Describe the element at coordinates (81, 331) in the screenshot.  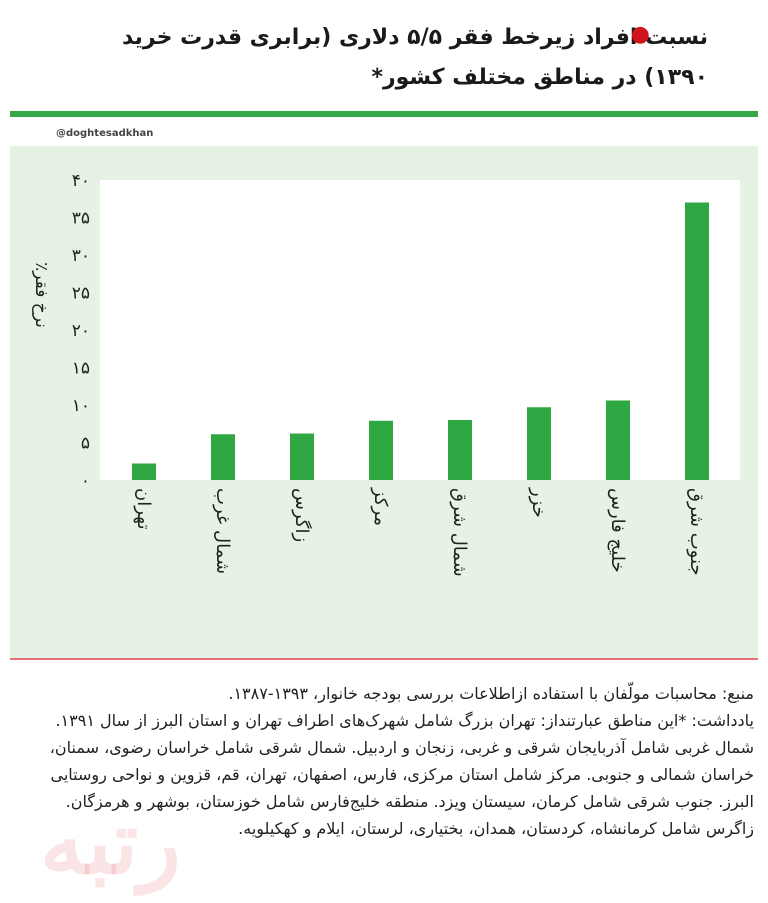
I see `y-tick-label: ۲۰` at that location.